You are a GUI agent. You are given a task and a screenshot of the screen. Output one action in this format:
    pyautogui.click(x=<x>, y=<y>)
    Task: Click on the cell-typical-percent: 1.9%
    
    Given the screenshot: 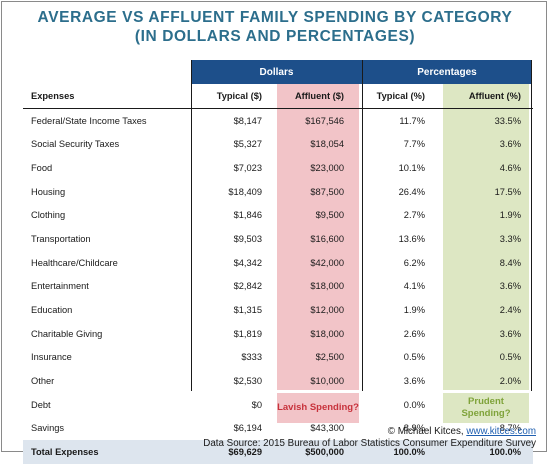 What is the action you would take?
    pyautogui.click(x=414, y=310)
    